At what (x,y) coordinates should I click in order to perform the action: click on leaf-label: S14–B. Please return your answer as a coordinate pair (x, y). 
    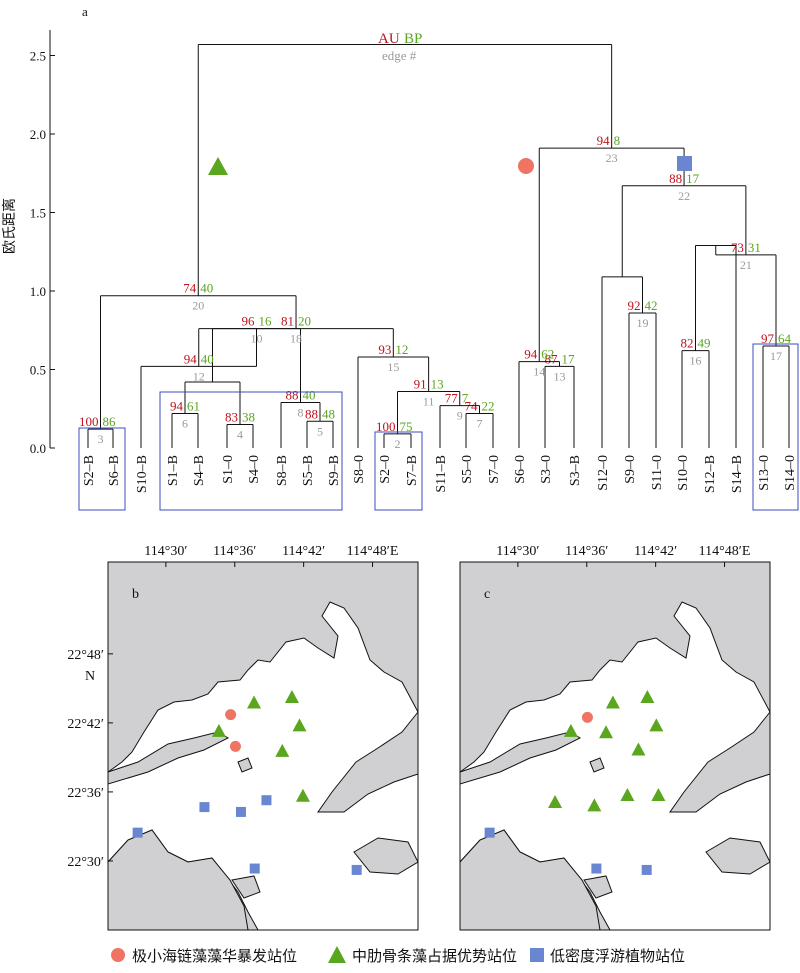
    Looking at the image, I should click on (737, 474).